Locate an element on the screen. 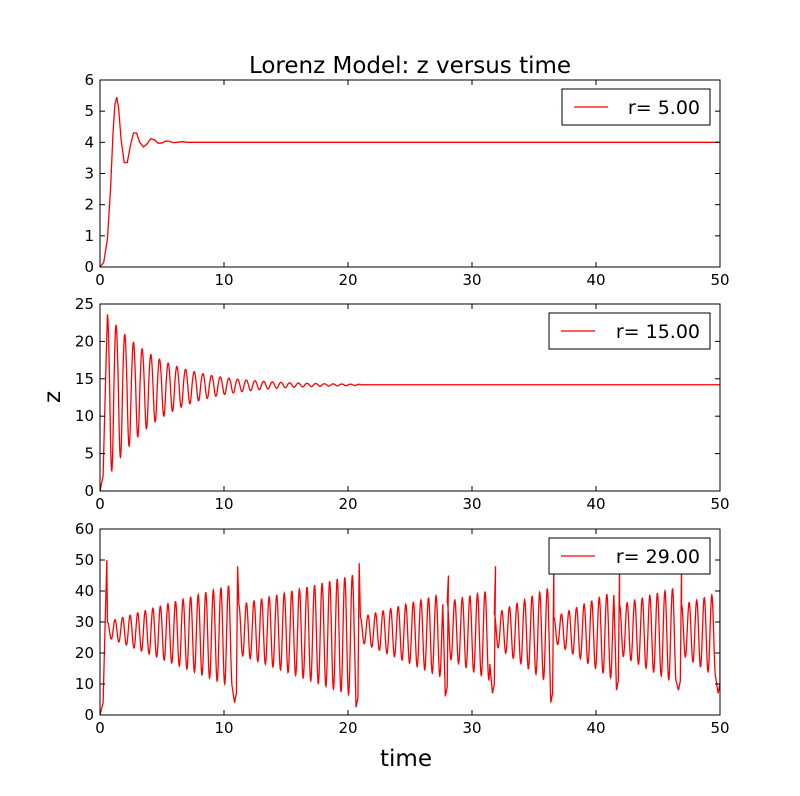  y-tick-label: 50 is located at coordinates (84, 560).